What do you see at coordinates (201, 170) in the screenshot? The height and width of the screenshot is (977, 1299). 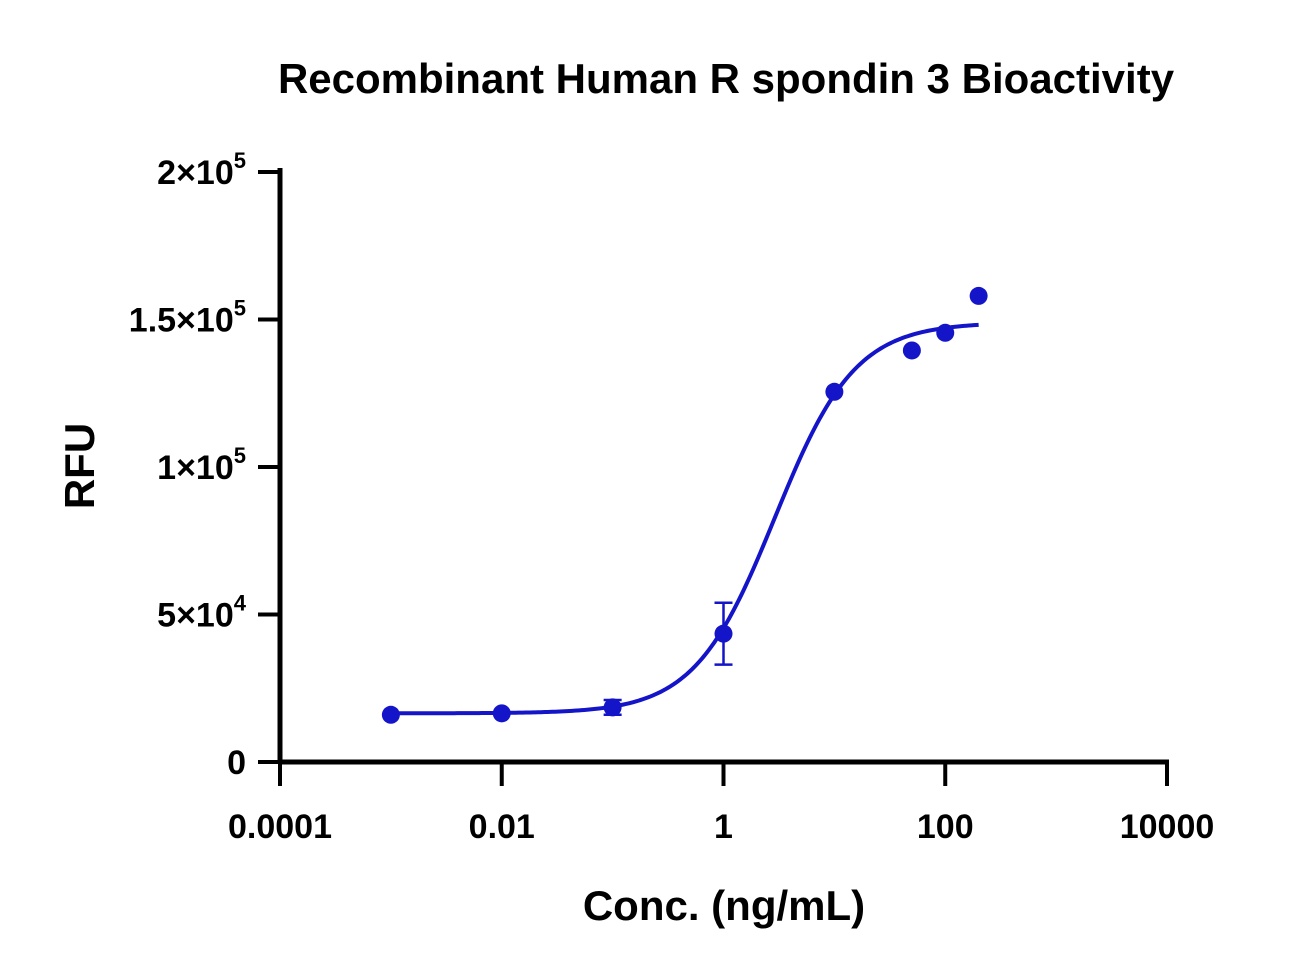 I see `y-tick-label: 2×10⁵` at bounding box center [201, 170].